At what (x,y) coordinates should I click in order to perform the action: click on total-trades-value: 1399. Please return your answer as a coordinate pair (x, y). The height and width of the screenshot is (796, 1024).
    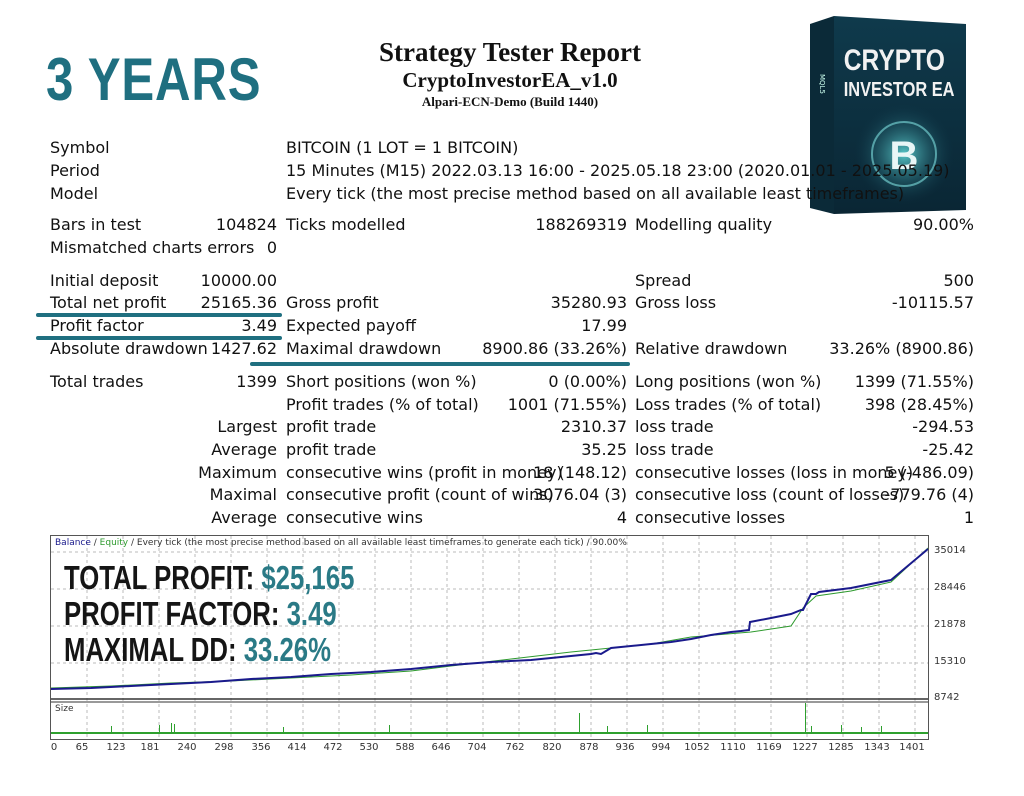
    Looking at the image, I should click on (256, 381).